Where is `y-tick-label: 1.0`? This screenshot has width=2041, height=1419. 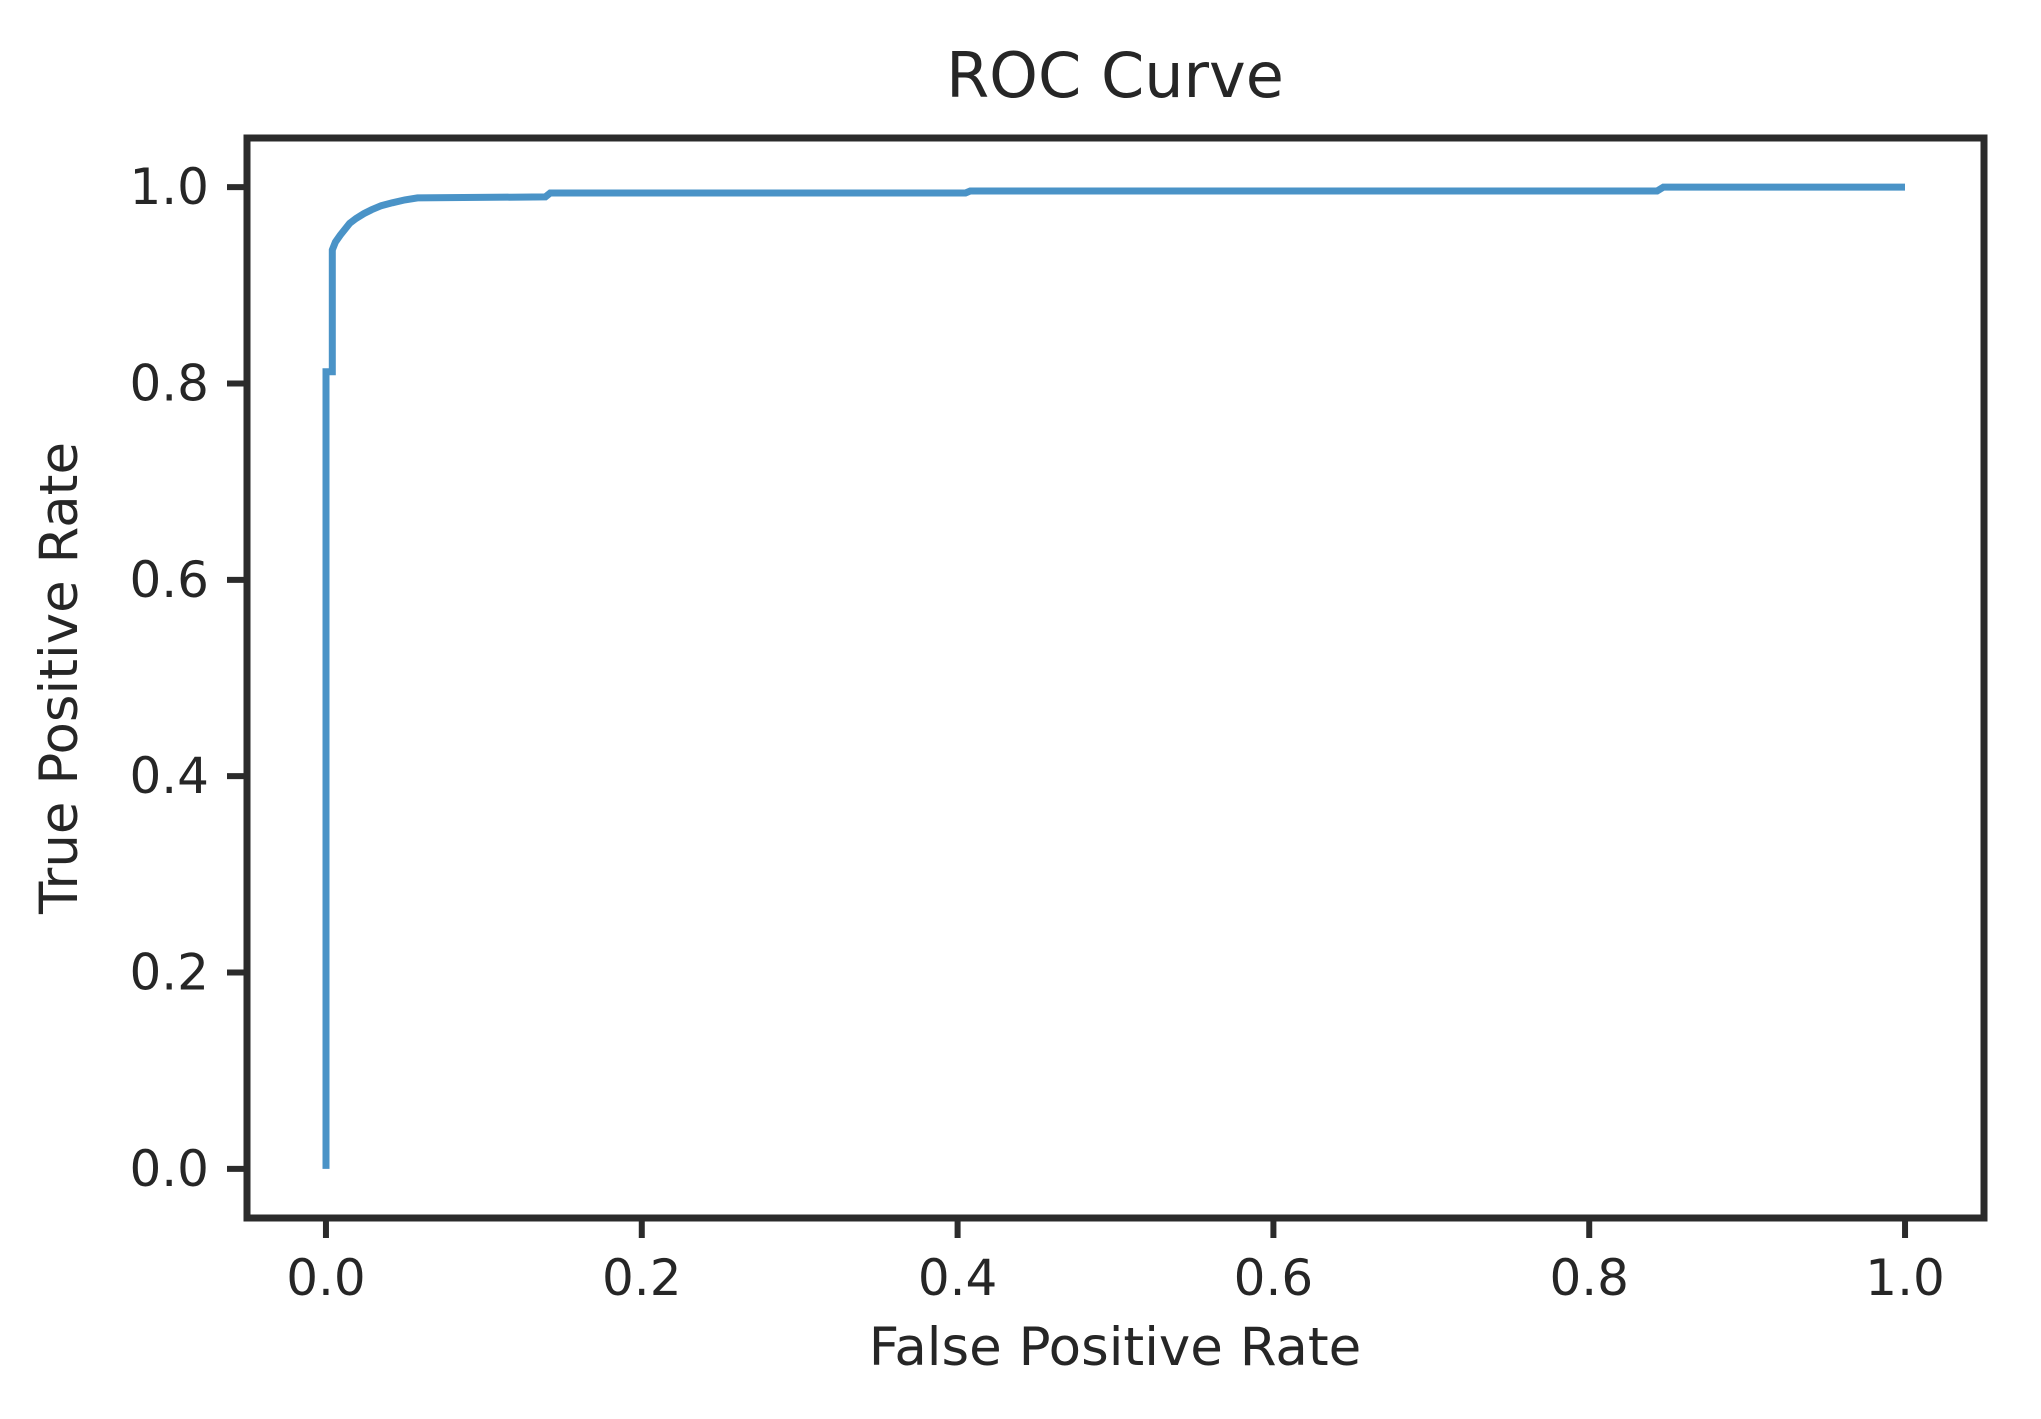 y-tick-label: 1.0 is located at coordinates (169, 187).